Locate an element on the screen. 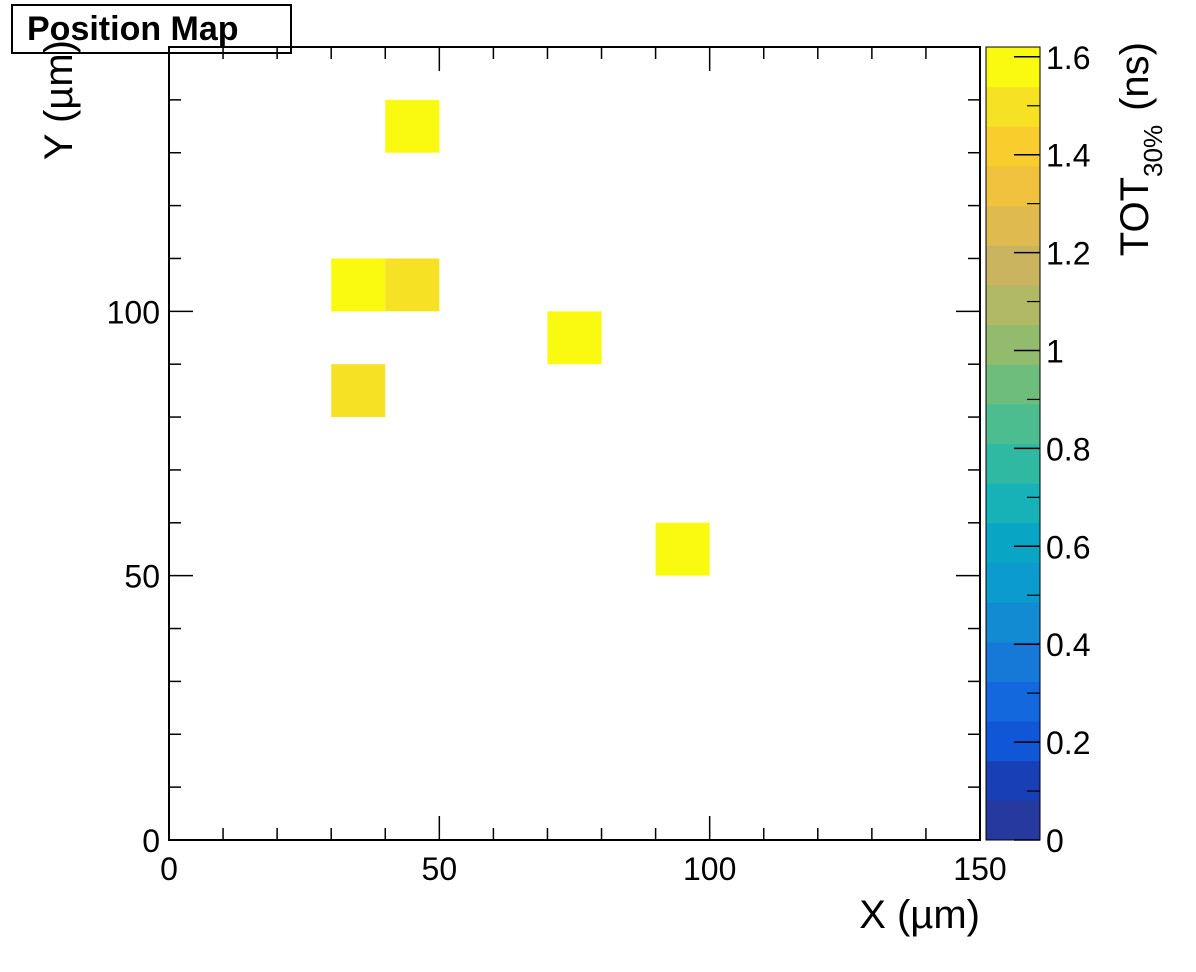 This screenshot has height=972, width=1196. y-tick-label: 0 is located at coordinates (151, 841).